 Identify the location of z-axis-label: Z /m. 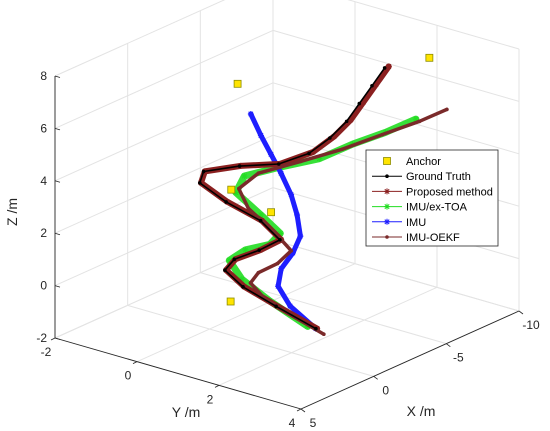
(12, 212).